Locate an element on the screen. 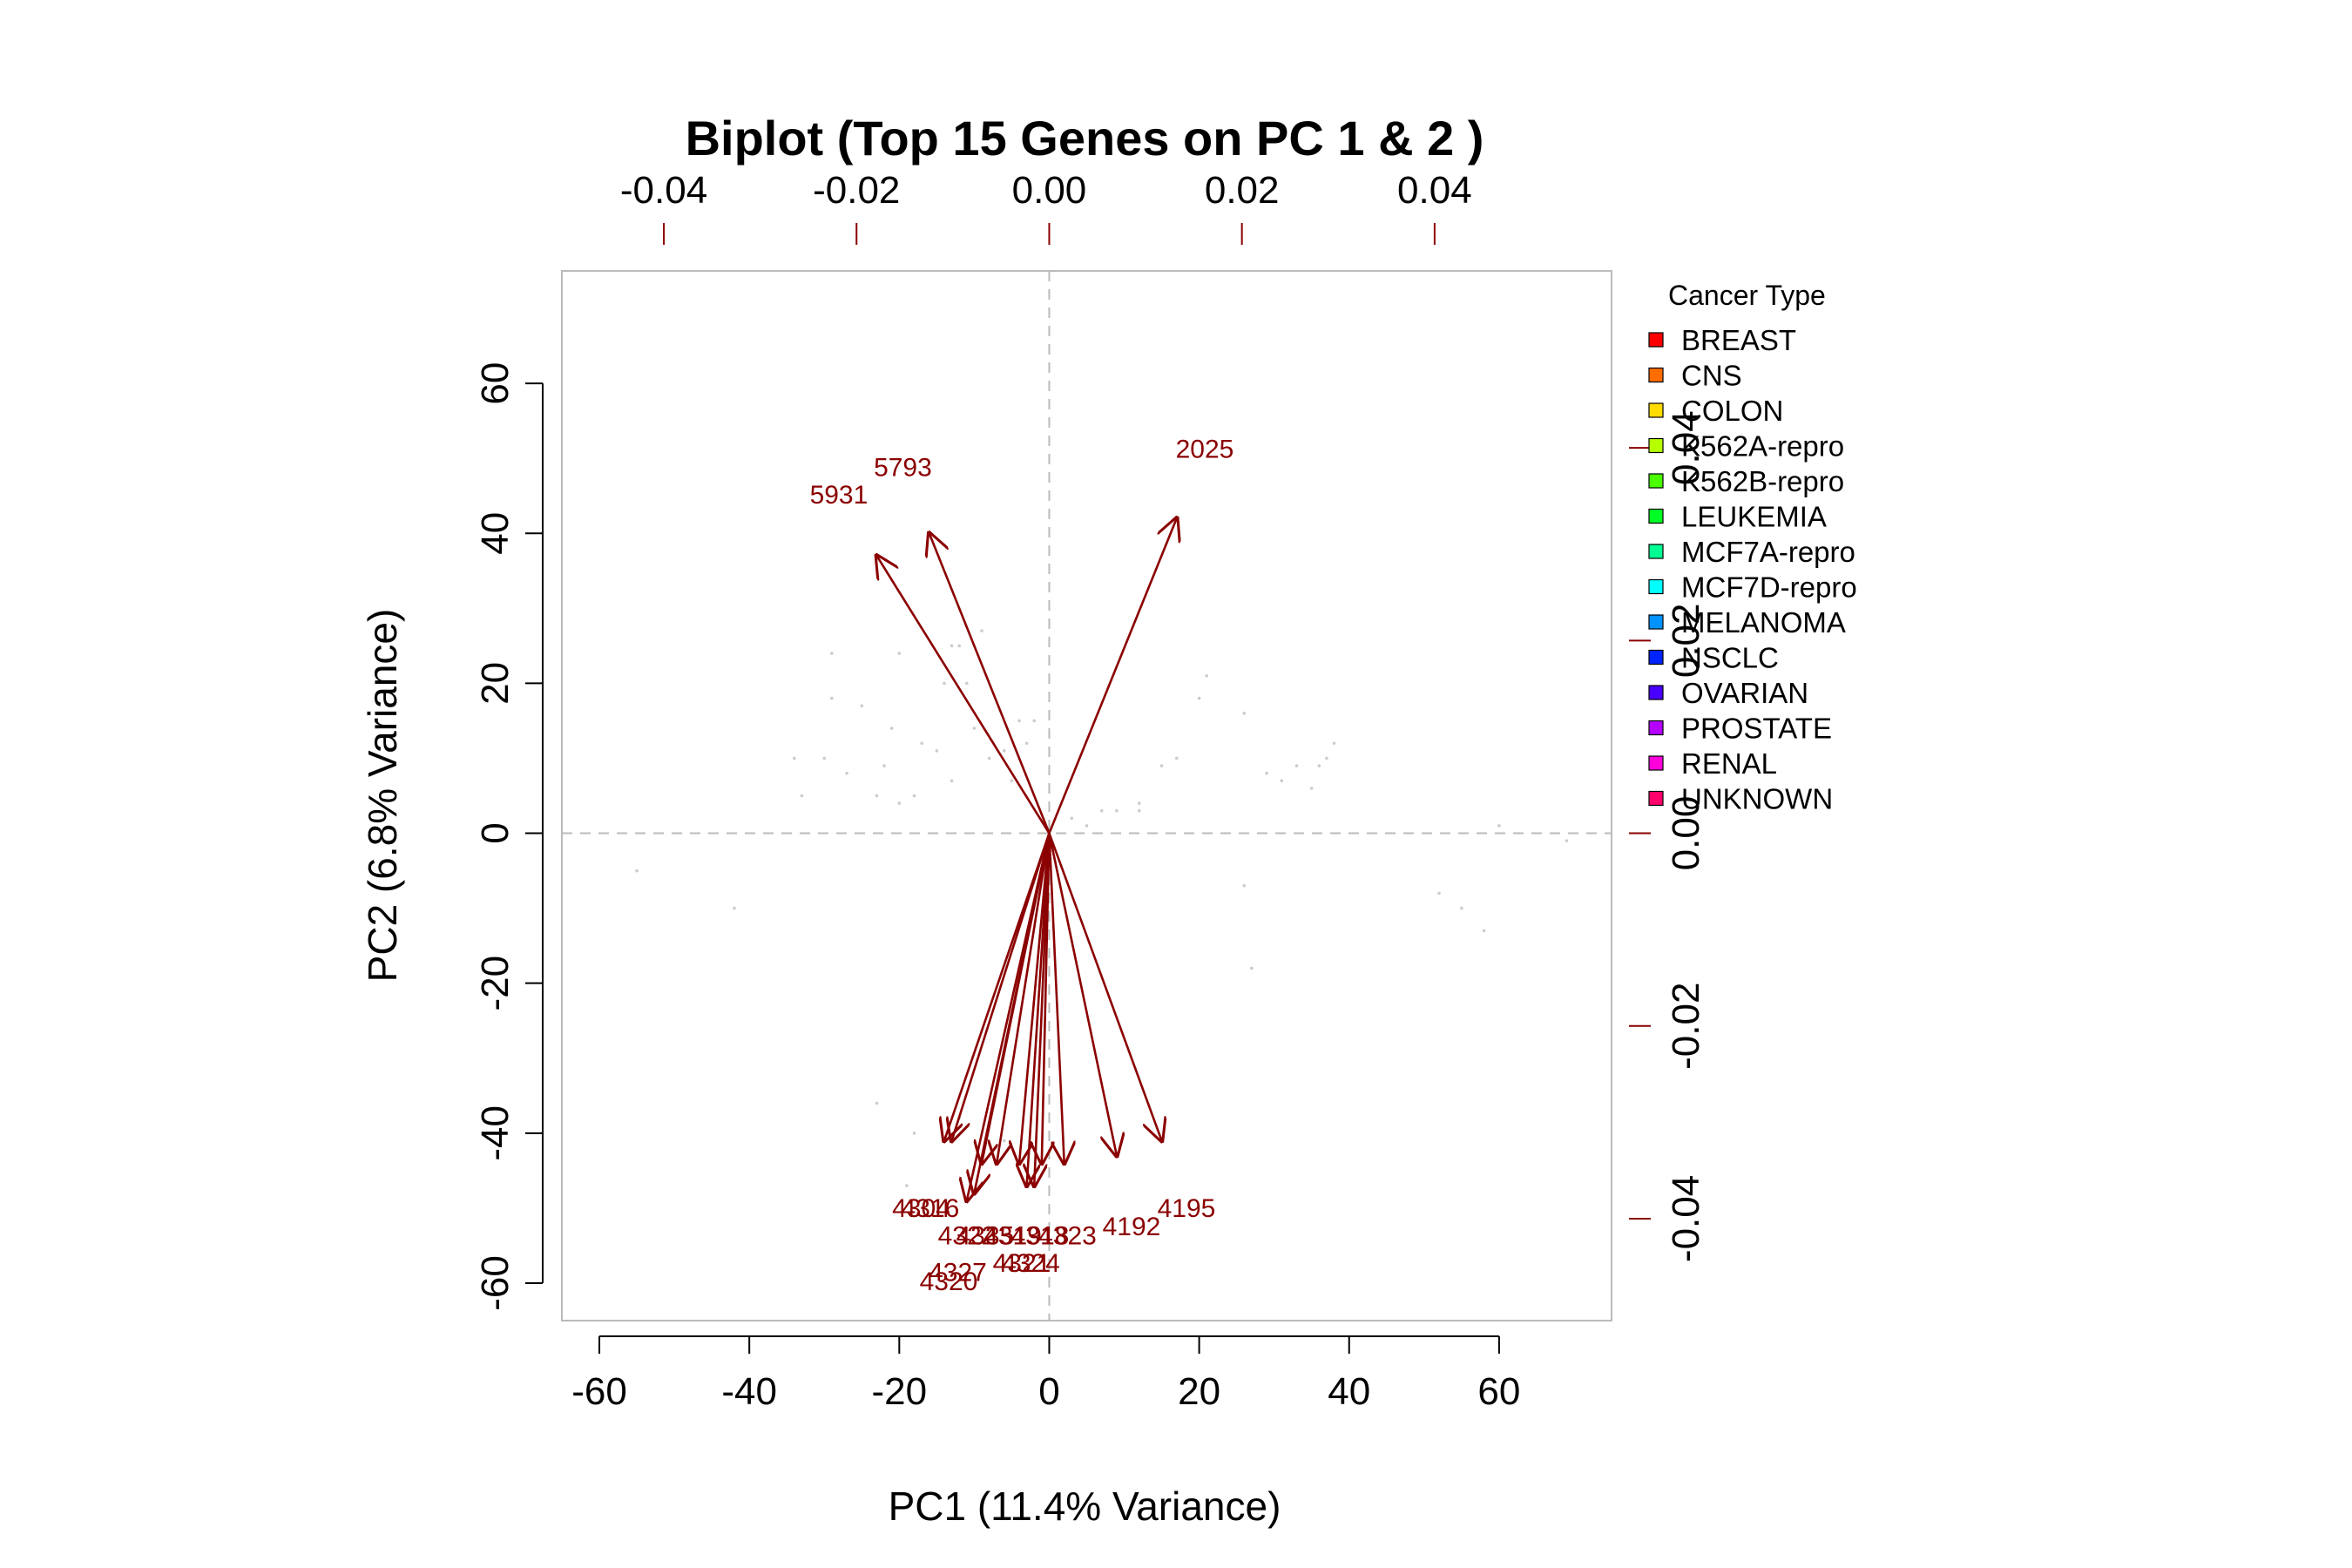 The width and height of the screenshot is (2352, 1568). y-tick-label: 0 is located at coordinates (495, 832).